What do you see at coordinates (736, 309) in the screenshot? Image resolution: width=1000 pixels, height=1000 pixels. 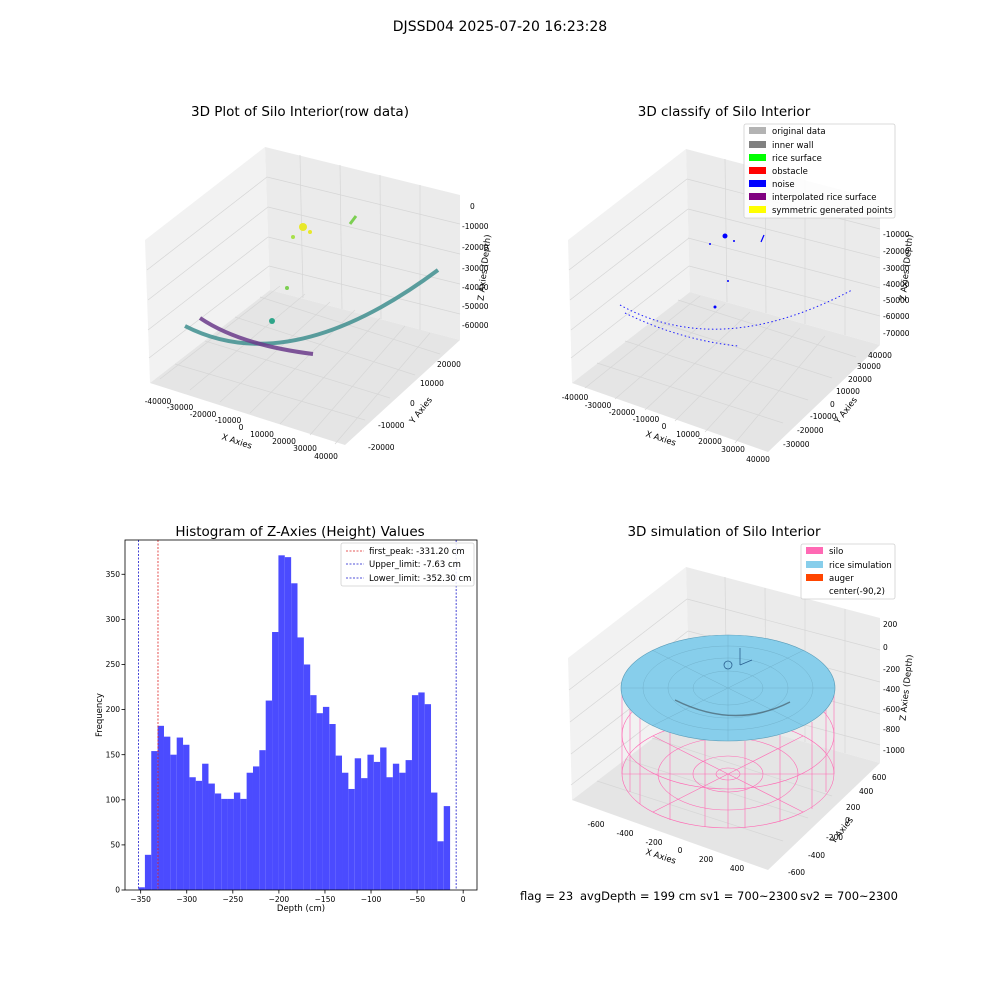 I see `classify-noise-arc` at bounding box center [736, 309].